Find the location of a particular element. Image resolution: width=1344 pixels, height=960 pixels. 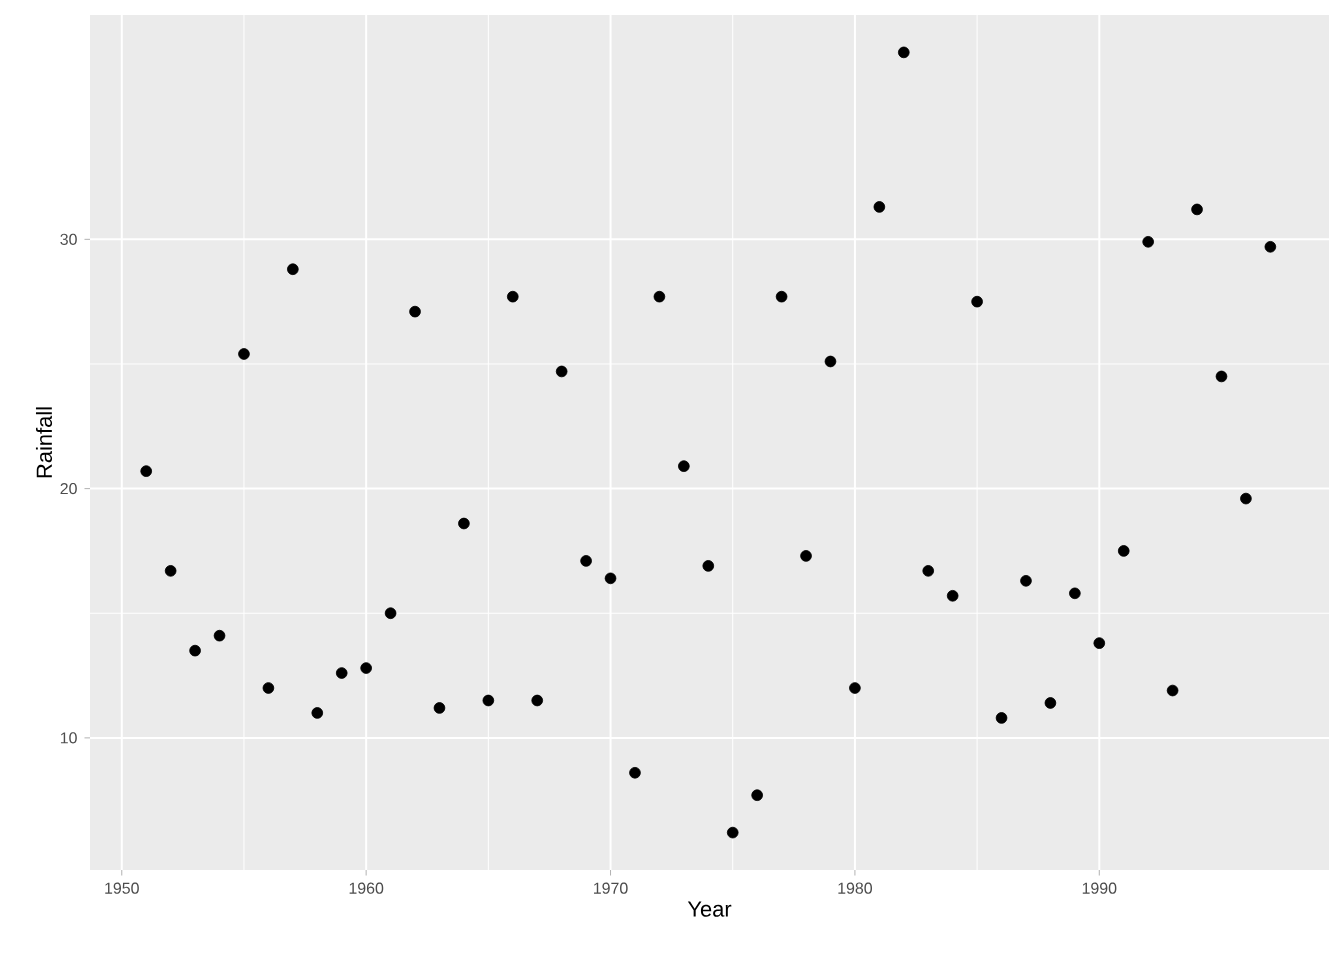

y-tick-label: 20 is located at coordinates (68, 488).